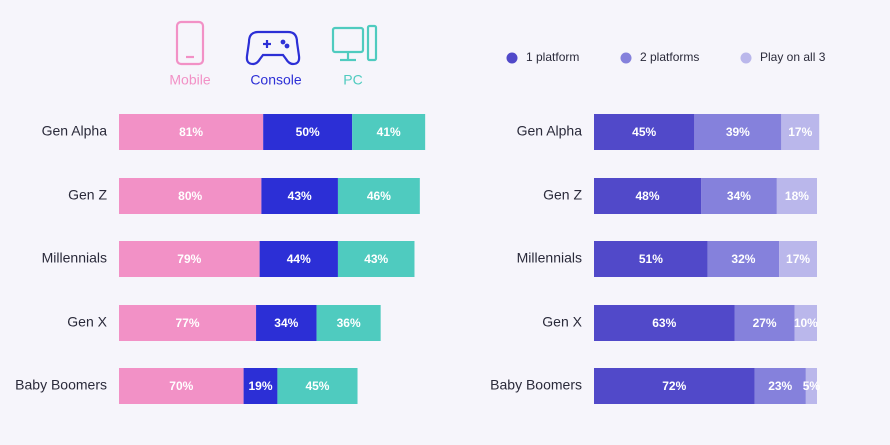 The image size is (890, 445). I want to click on value-label: 48%, so click(648, 196).